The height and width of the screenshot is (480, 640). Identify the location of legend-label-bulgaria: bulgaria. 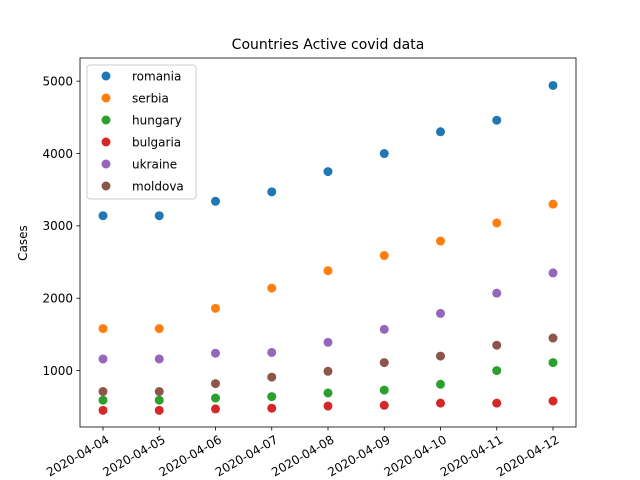
(156, 142).